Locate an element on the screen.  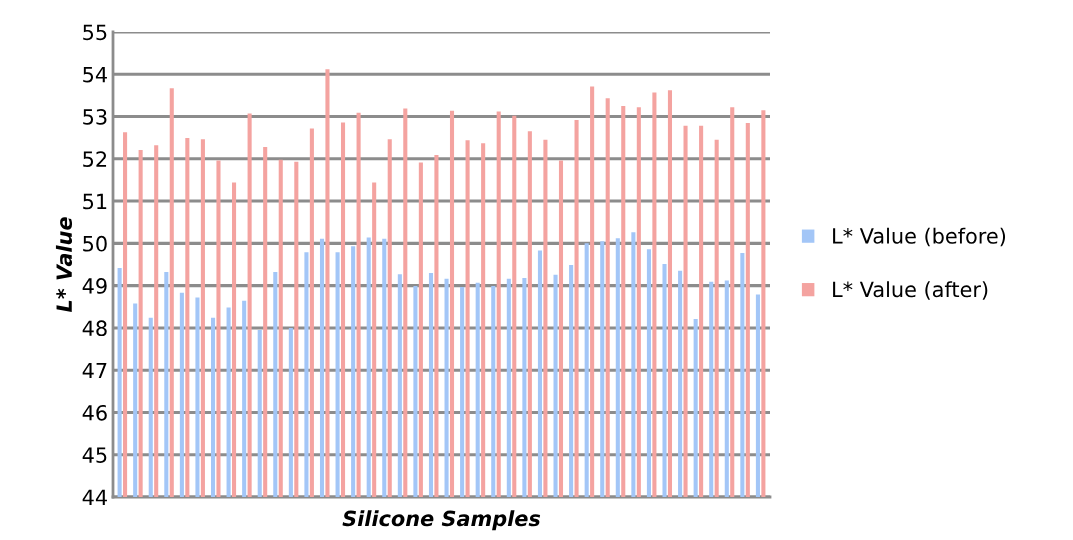
y-tick-label: 52 is located at coordinates (95, 159).